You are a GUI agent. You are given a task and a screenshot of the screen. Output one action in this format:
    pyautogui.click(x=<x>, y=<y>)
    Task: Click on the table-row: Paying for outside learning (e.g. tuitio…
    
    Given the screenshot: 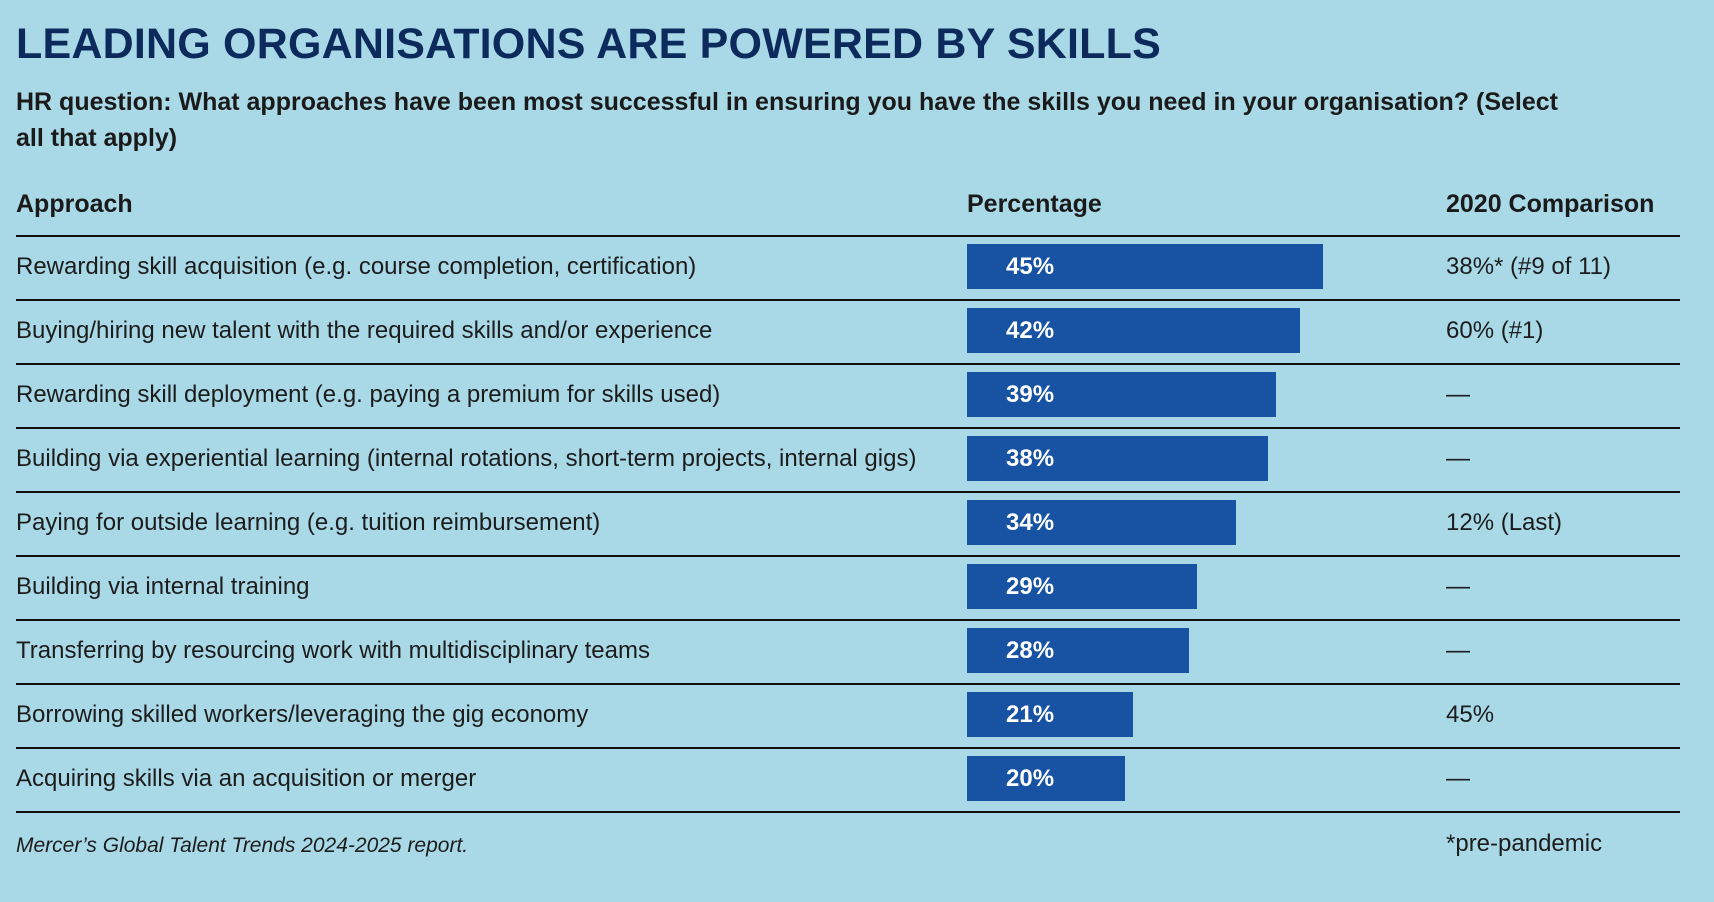 What is the action you would take?
    pyautogui.click(x=857, y=523)
    